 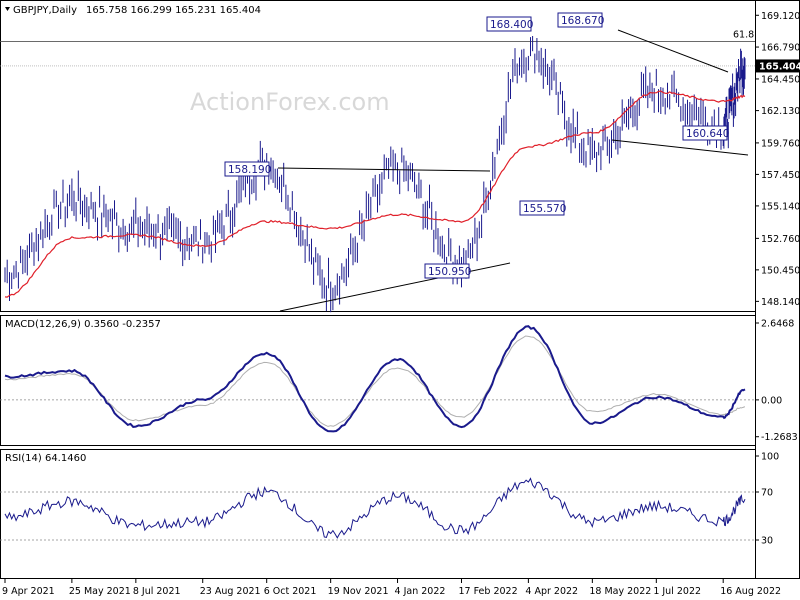 I want to click on macd-title: MACD(12,26,9) 0.3560 -0.2357, so click(x=83, y=324).